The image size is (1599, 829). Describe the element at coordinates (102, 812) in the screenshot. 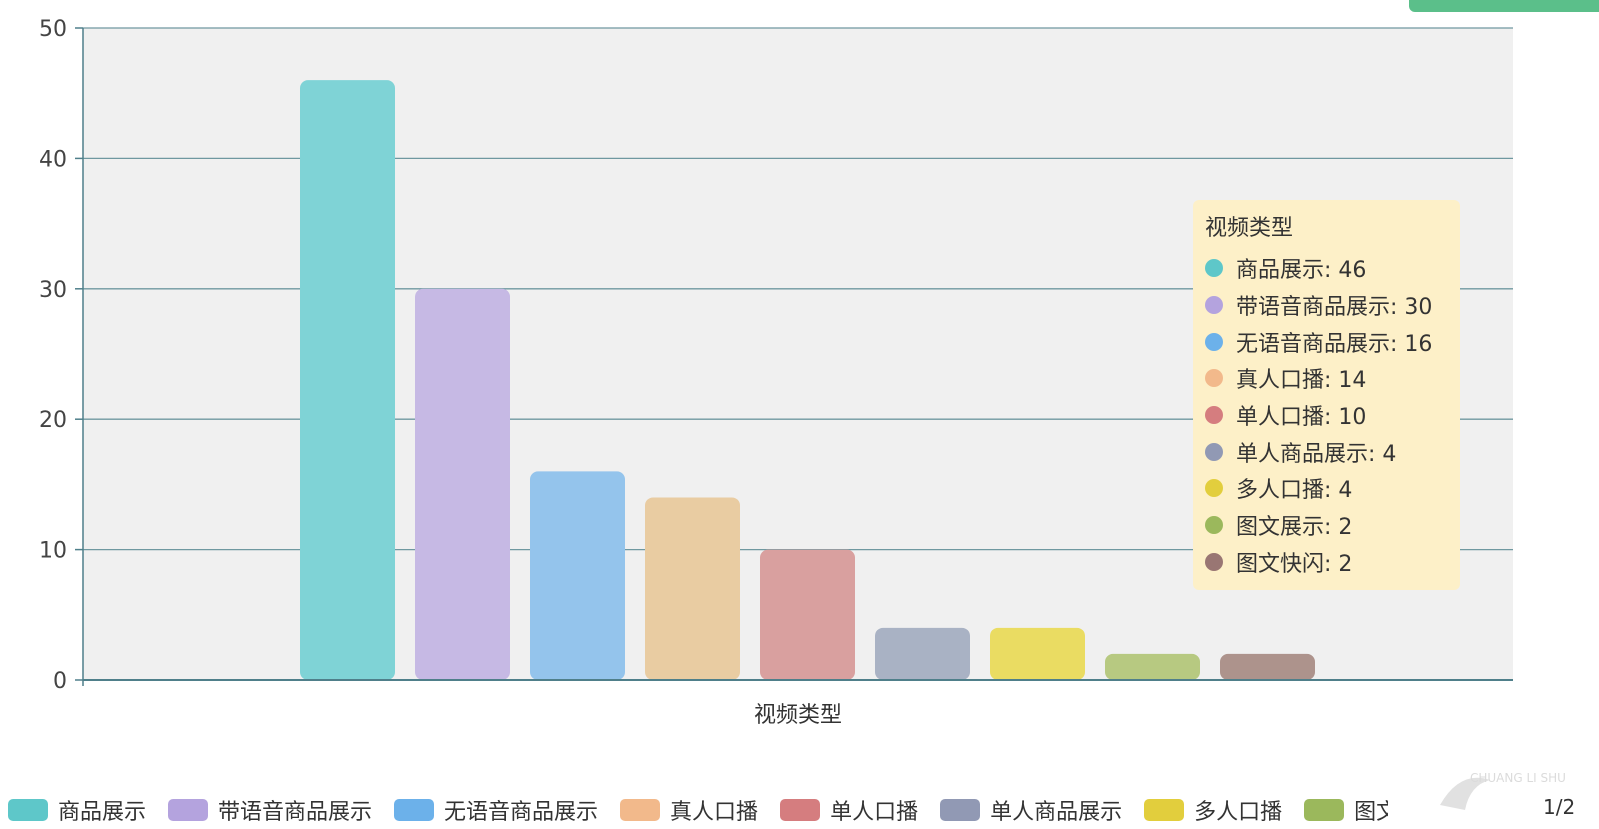

I see `legend-label: 商品展示` at that location.